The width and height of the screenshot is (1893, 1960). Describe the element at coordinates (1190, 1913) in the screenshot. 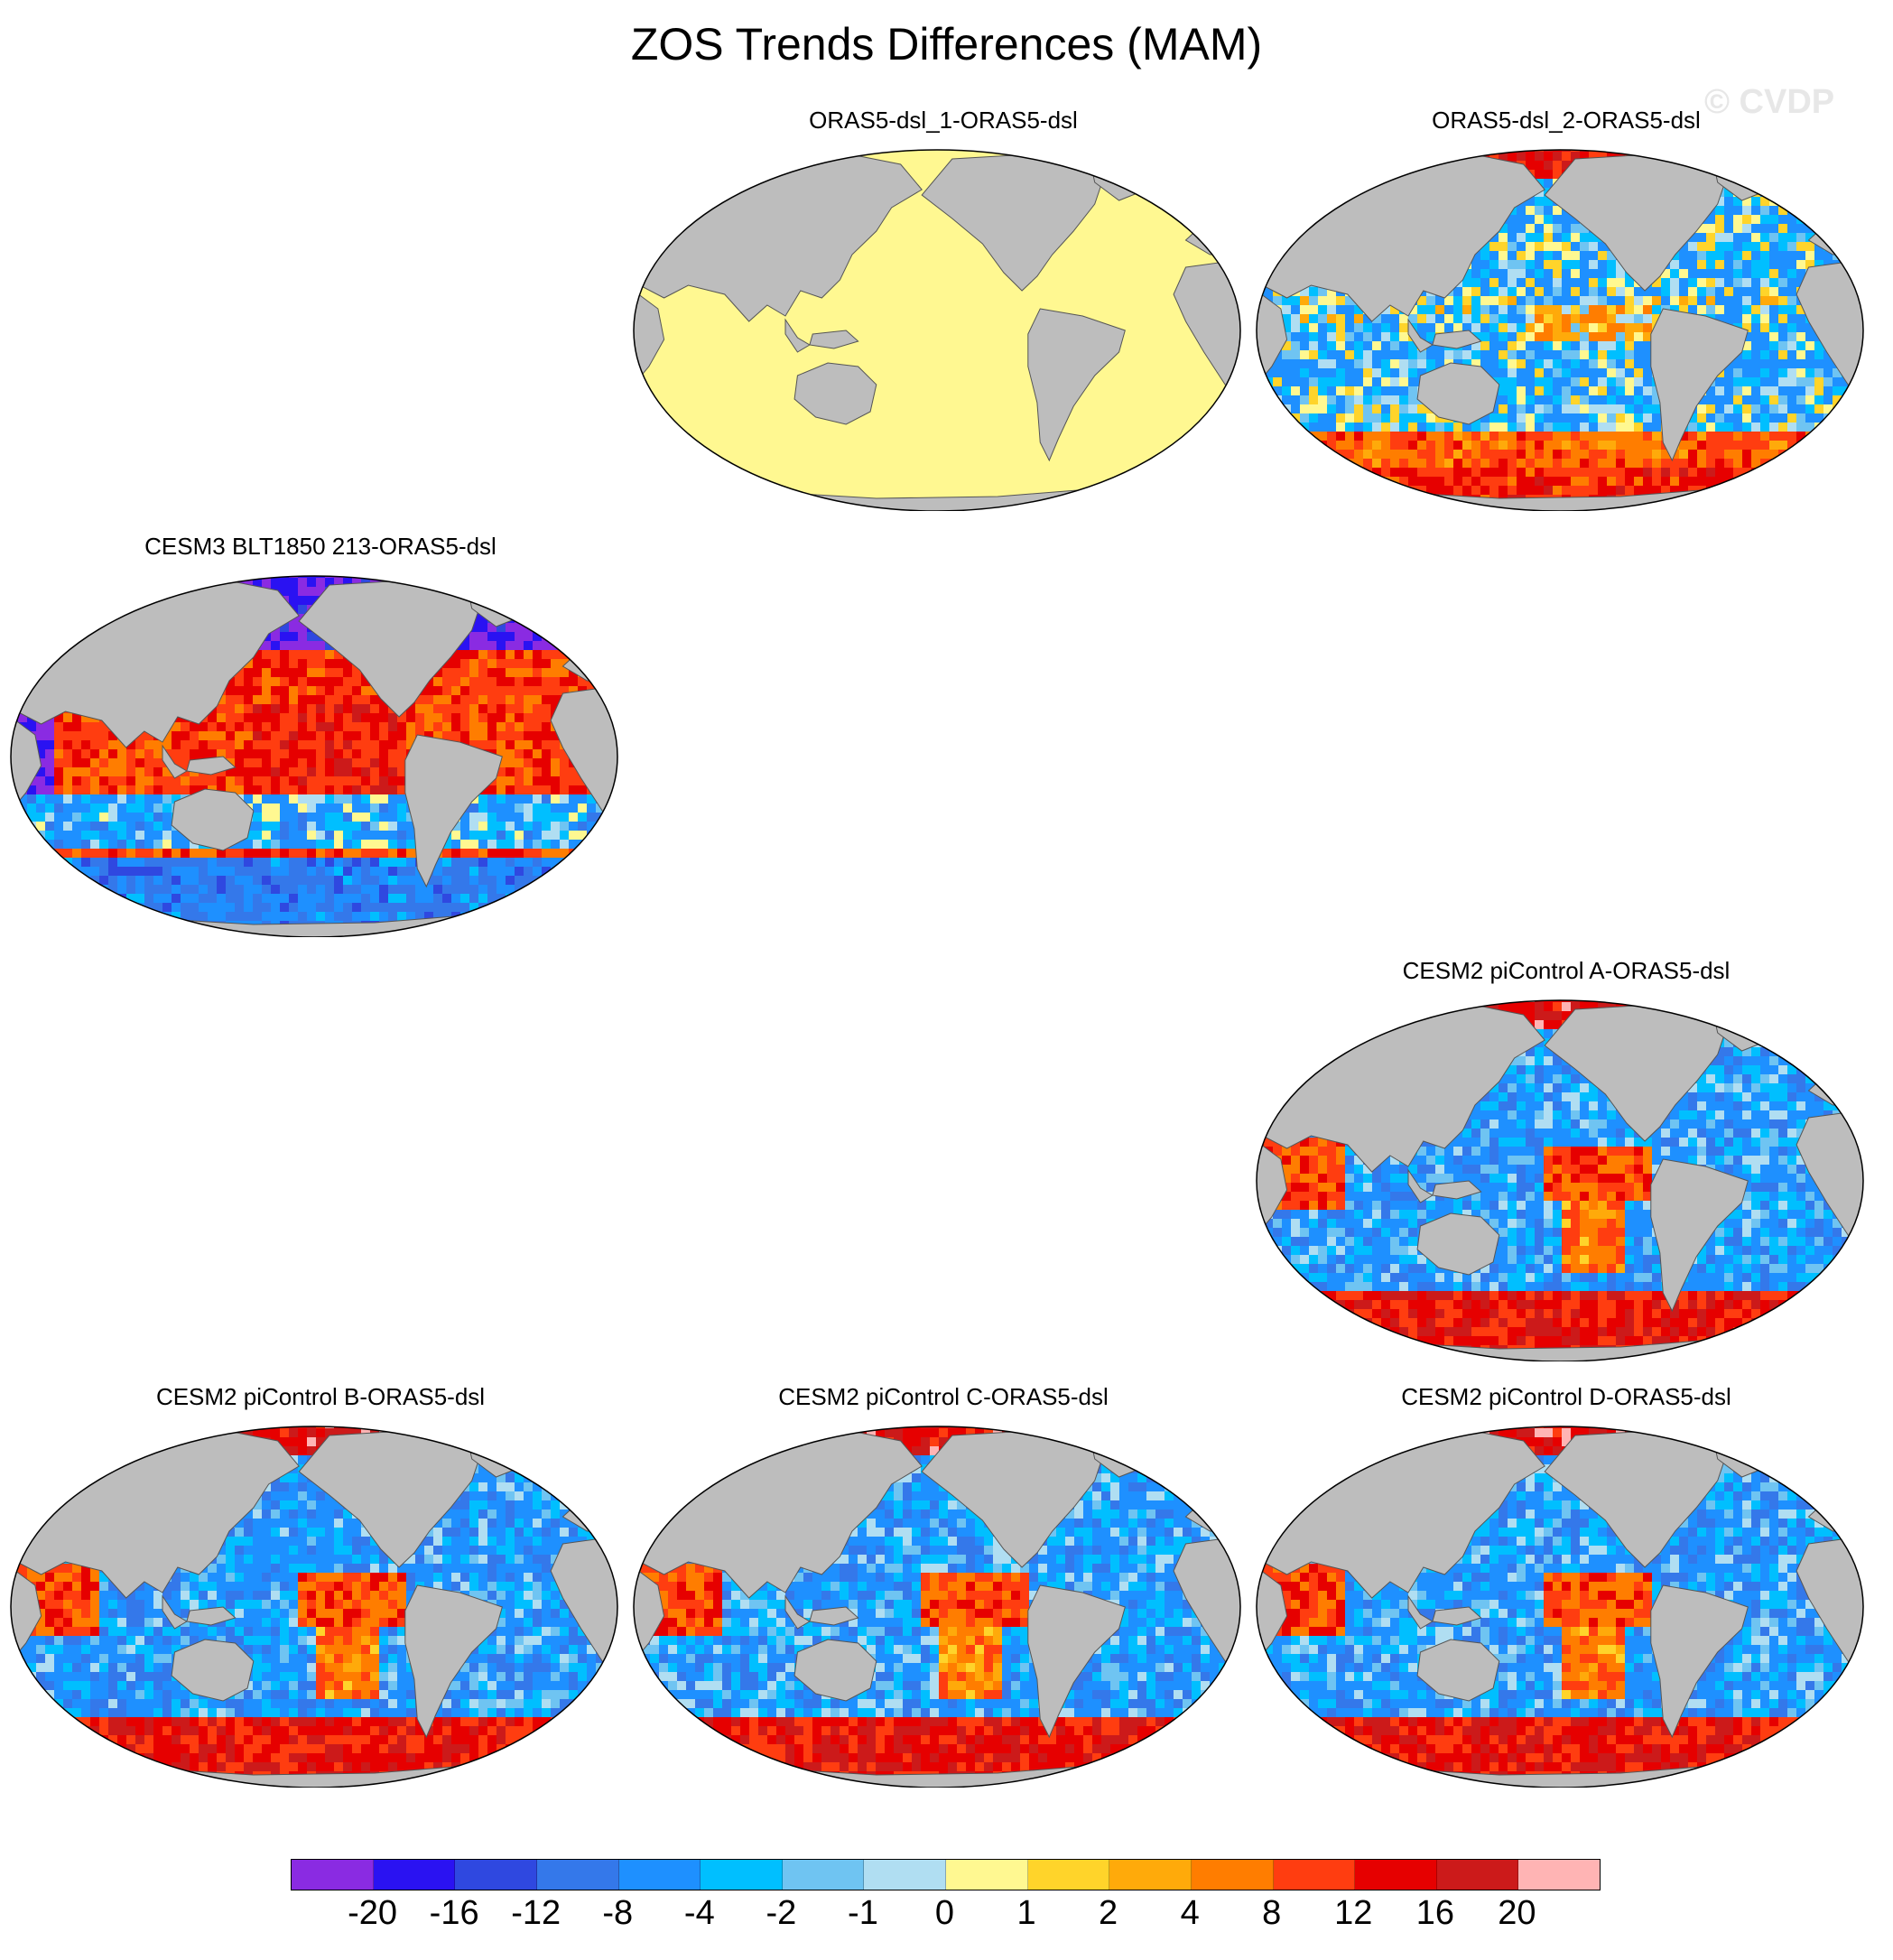

I see `colorbar-tick-label: 4` at that location.